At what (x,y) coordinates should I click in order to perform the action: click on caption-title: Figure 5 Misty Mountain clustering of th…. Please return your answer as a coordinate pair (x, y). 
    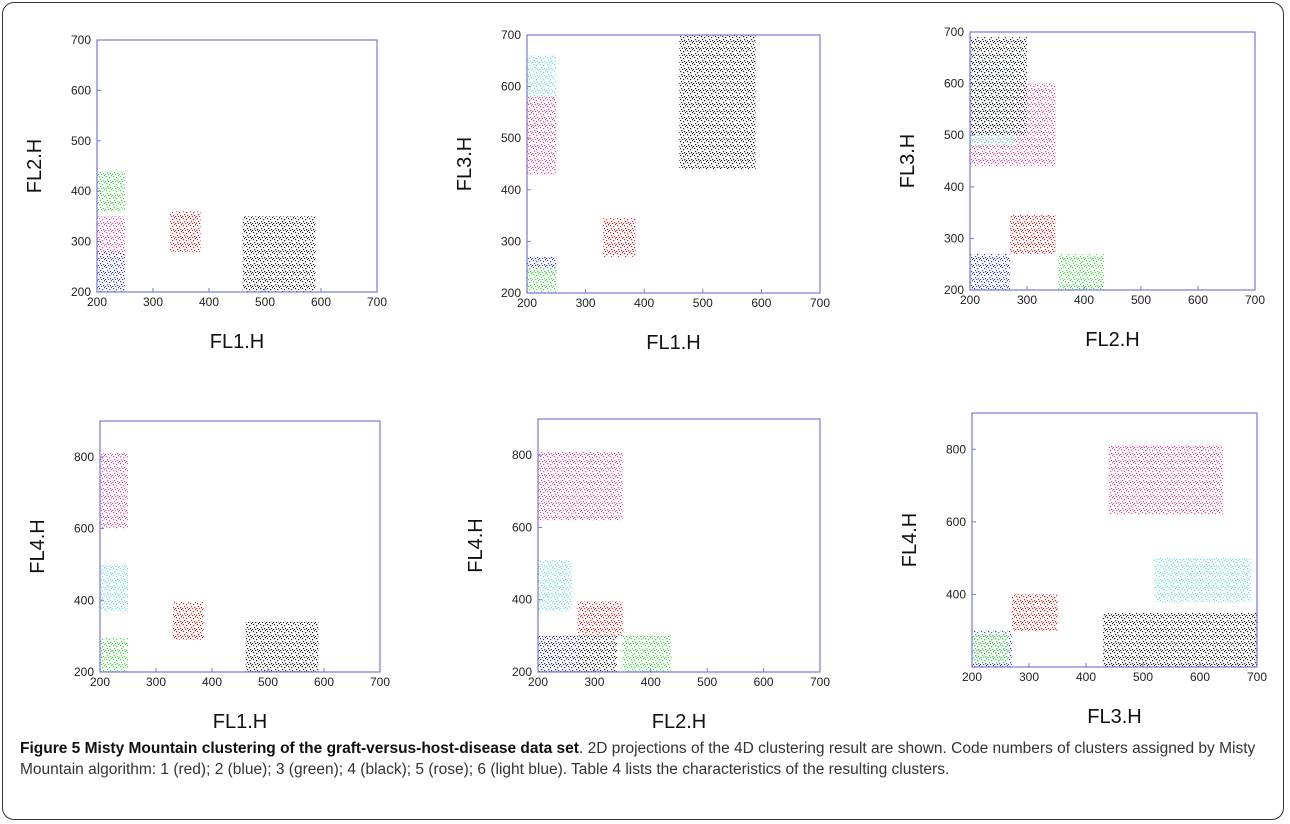
    Looking at the image, I should click on (299, 748).